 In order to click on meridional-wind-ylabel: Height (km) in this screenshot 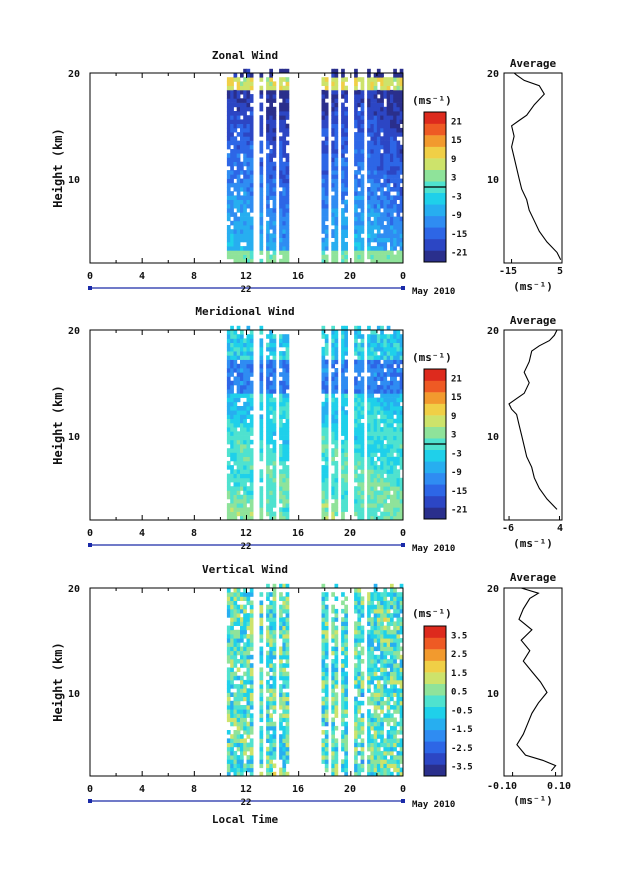, I will do `click(58, 424)`.